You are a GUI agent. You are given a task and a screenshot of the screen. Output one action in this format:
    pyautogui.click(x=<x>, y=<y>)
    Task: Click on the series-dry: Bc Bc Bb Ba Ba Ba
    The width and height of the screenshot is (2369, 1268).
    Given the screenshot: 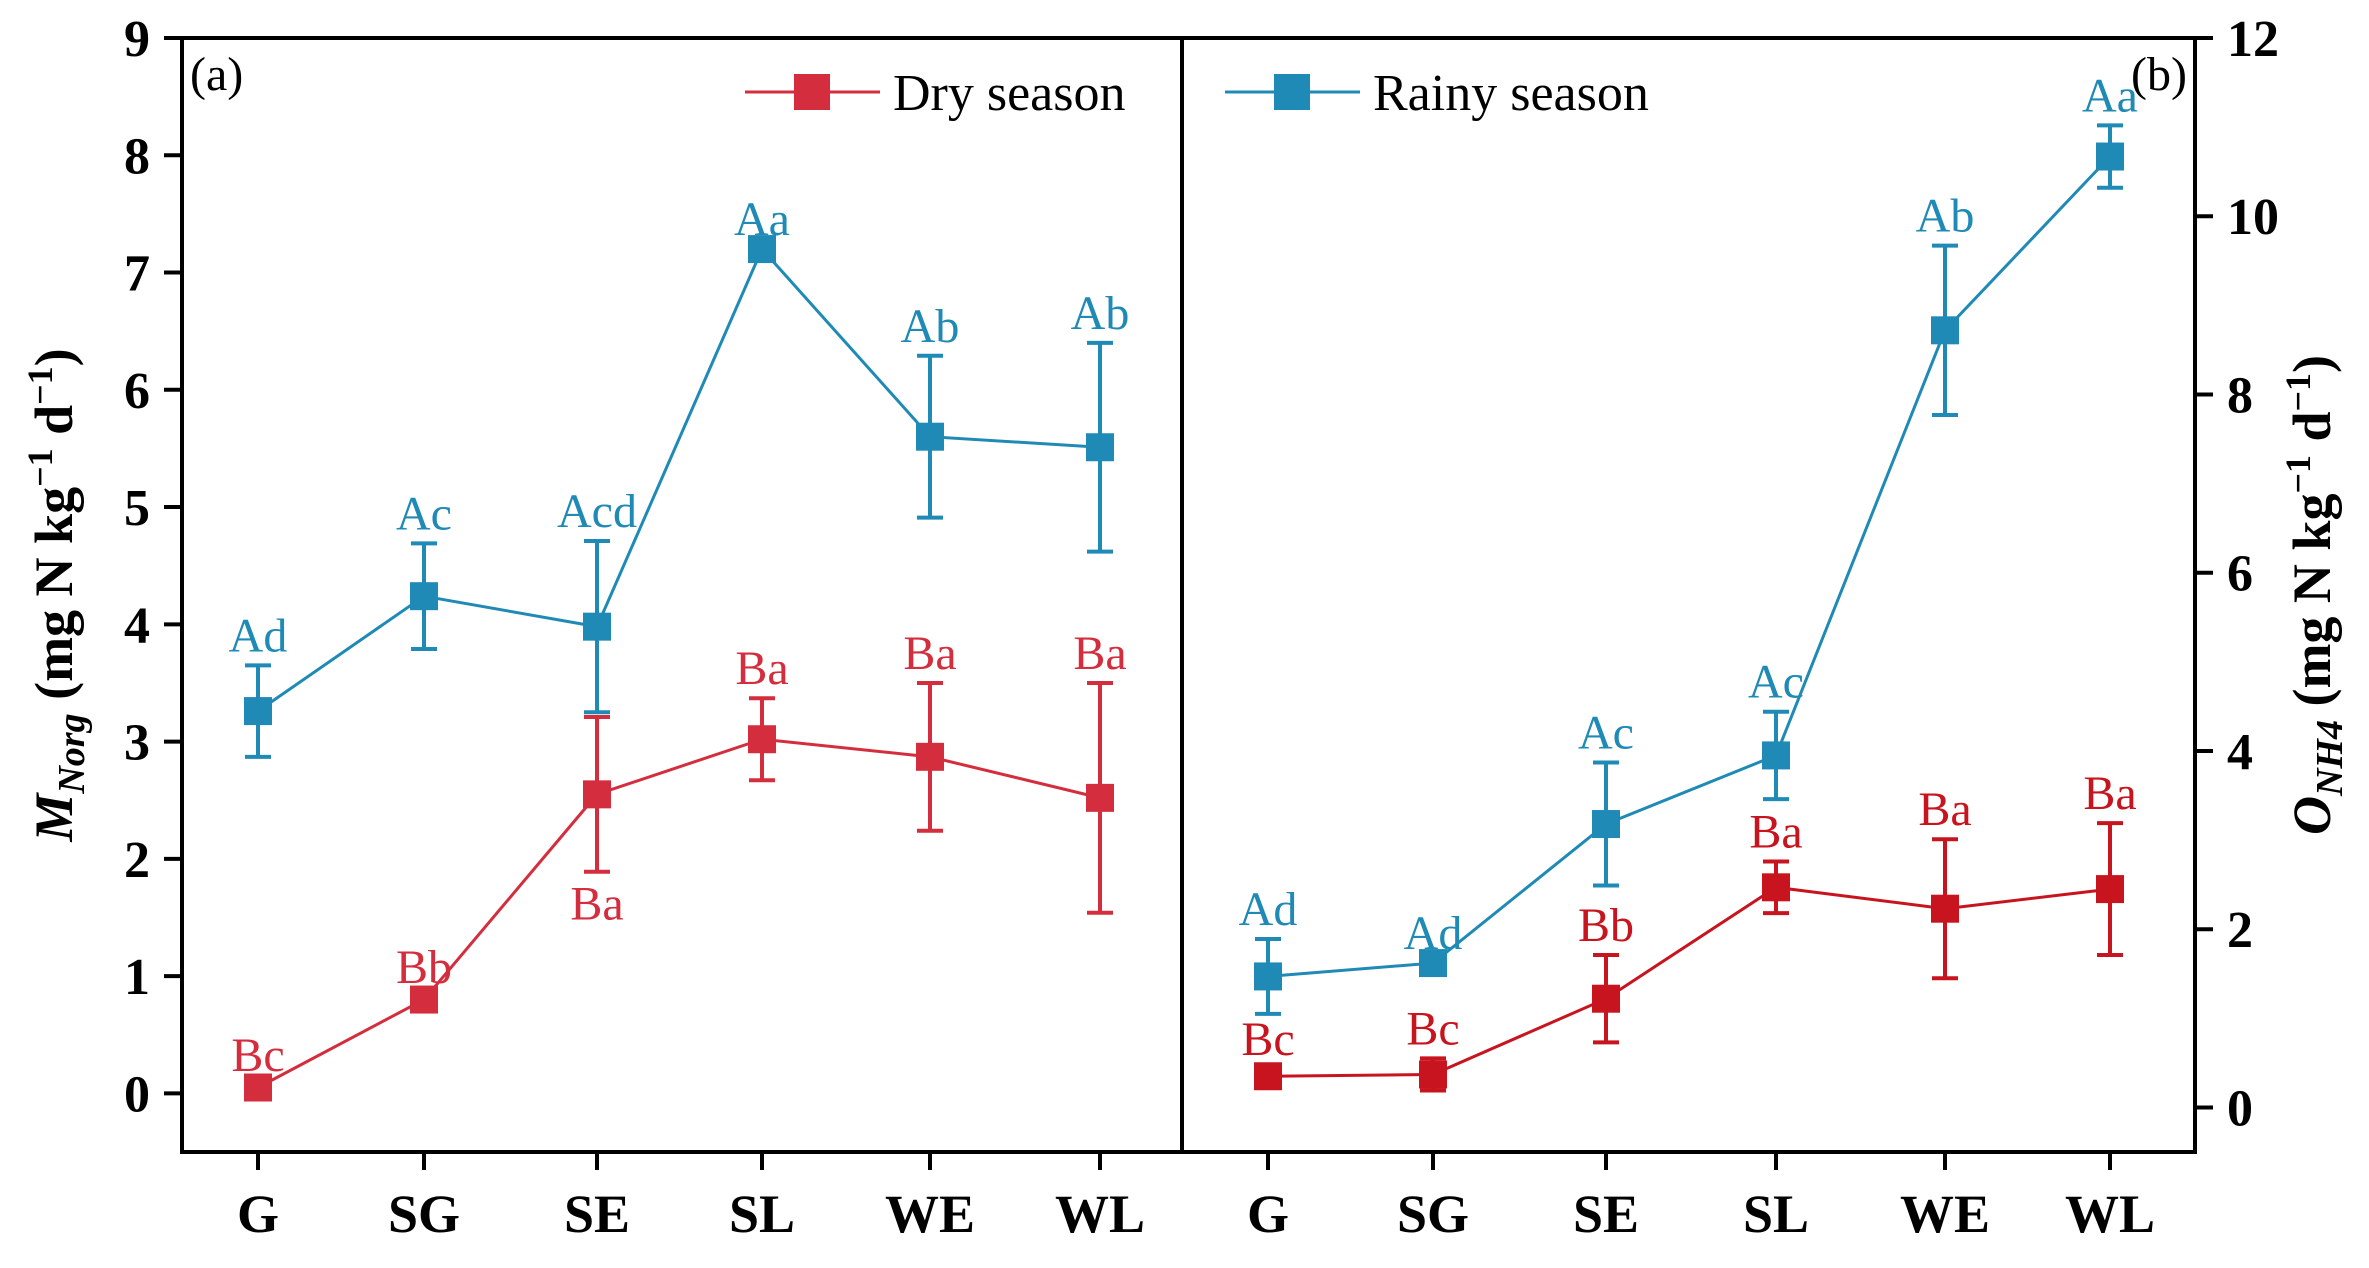 What is the action you would take?
    pyautogui.click(x=1689, y=930)
    